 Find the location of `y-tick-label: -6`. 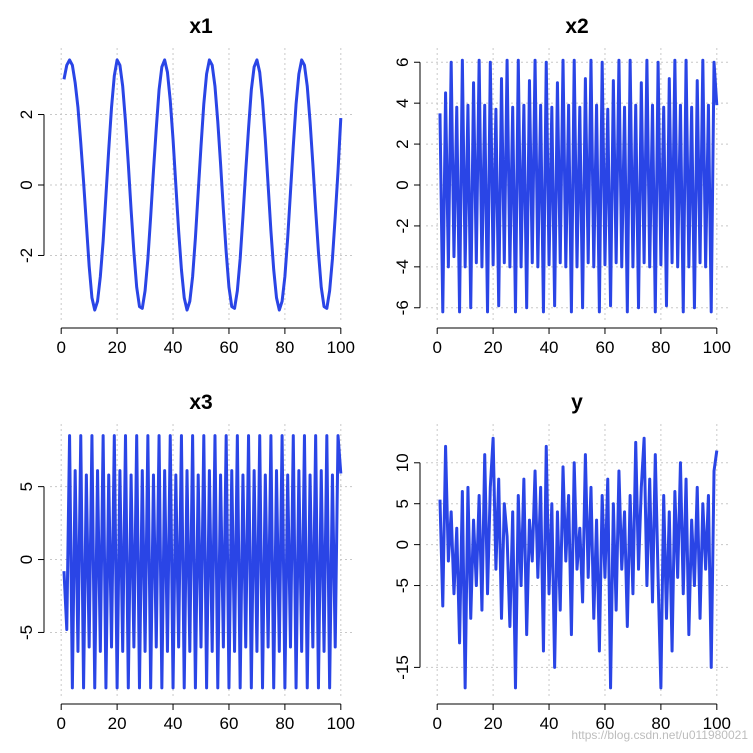

y-tick-label: -6 is located at coordinates (402, 307).